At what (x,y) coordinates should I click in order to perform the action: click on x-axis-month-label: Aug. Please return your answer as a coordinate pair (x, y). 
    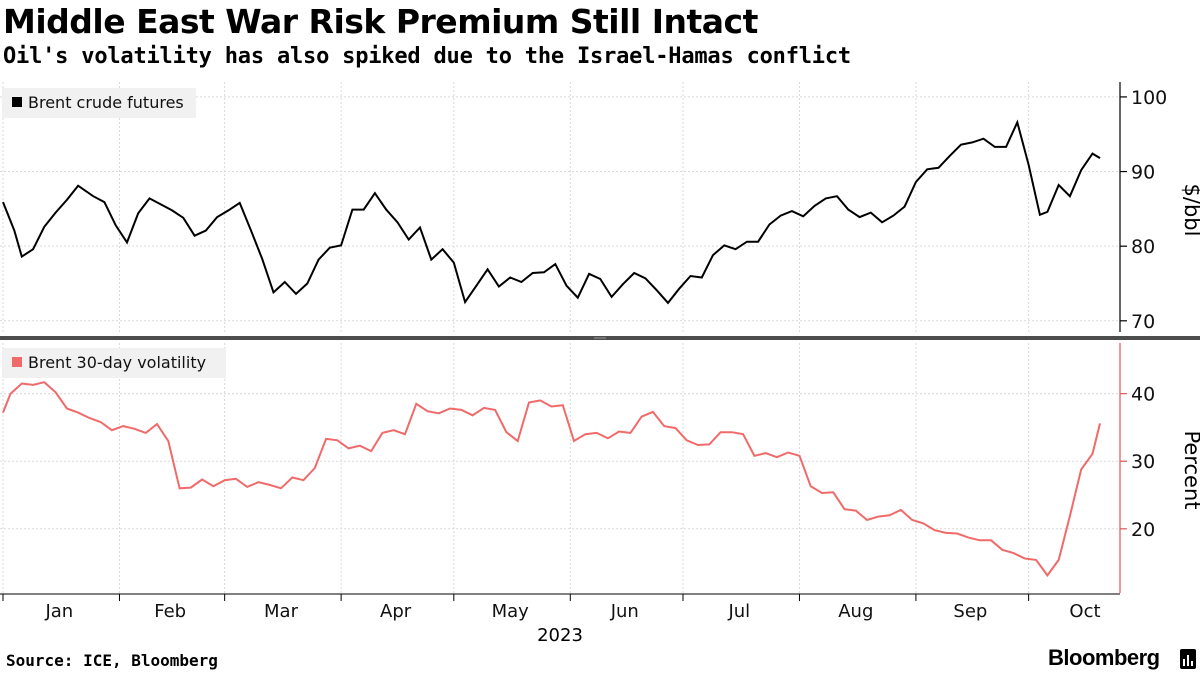
    Looking at the image, I should click on (855, 611).